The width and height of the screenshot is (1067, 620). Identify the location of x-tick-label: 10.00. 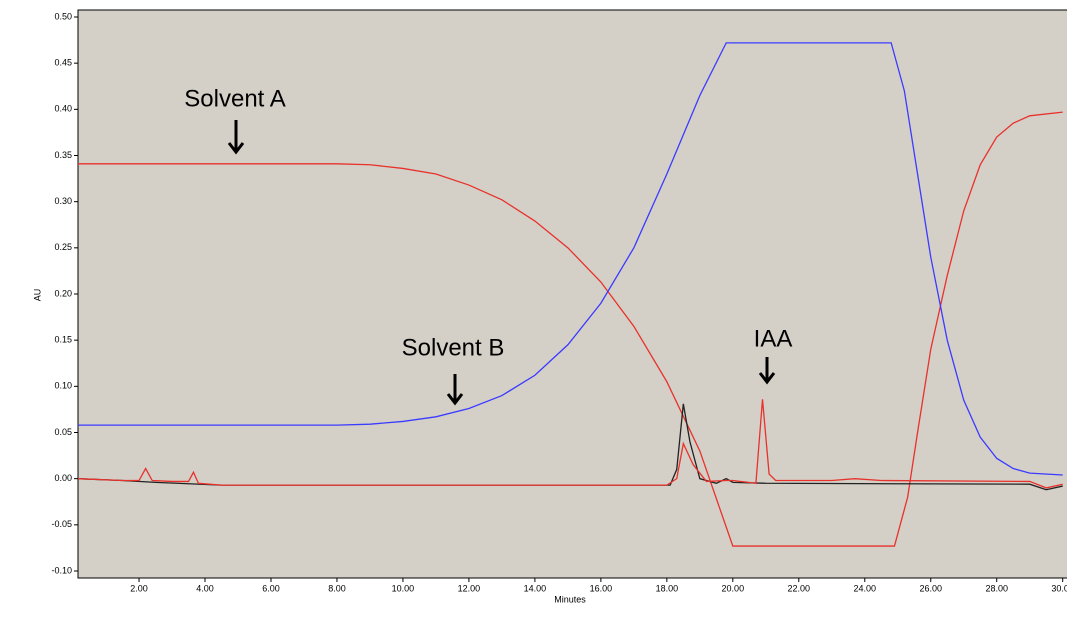
(403, 588).